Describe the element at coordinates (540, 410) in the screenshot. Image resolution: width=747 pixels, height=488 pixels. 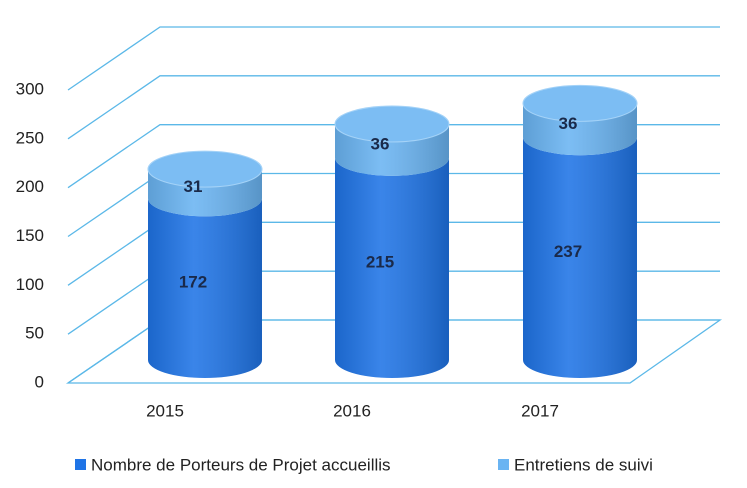
I see `x-tick-label: 2017` at that location.